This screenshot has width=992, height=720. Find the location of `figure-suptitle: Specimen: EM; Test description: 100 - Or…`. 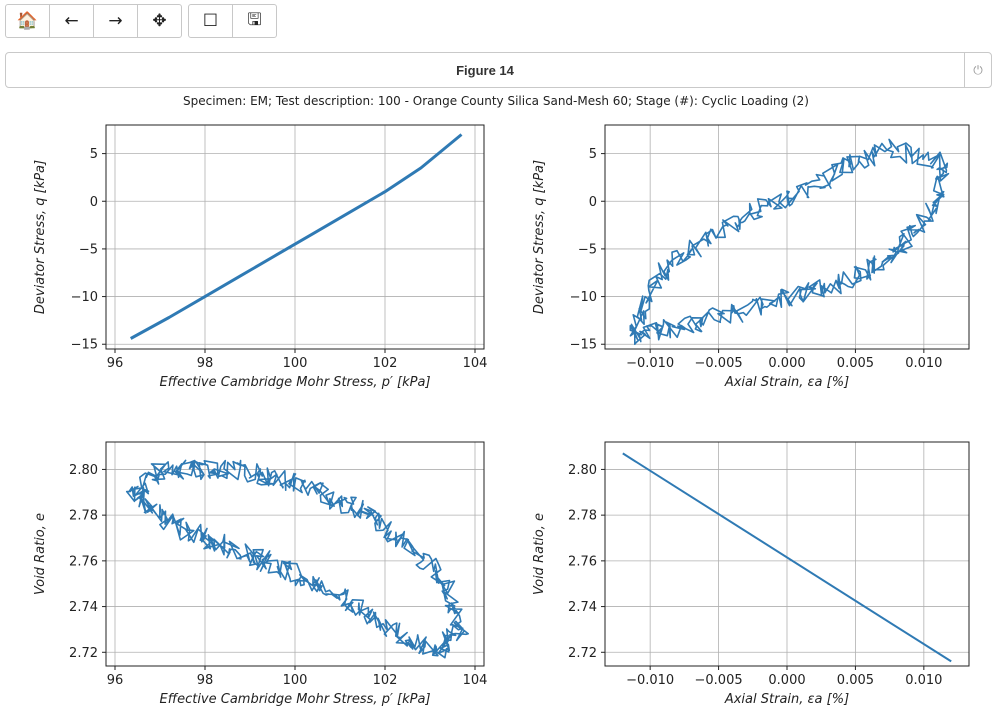

figure-suptitle: Specimen: EM; Test description: 100 - Or… is located at coordinates (496, 101).